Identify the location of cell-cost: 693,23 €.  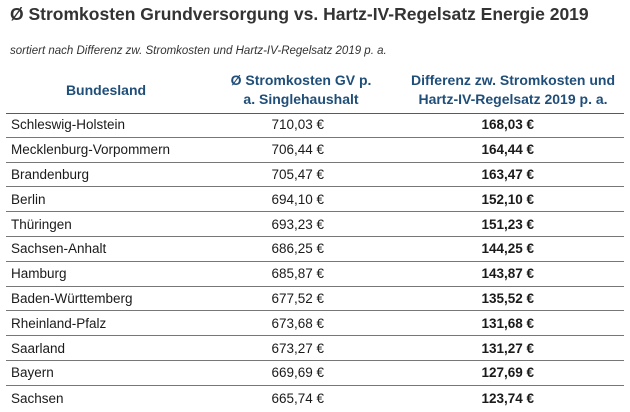
(297, 224).